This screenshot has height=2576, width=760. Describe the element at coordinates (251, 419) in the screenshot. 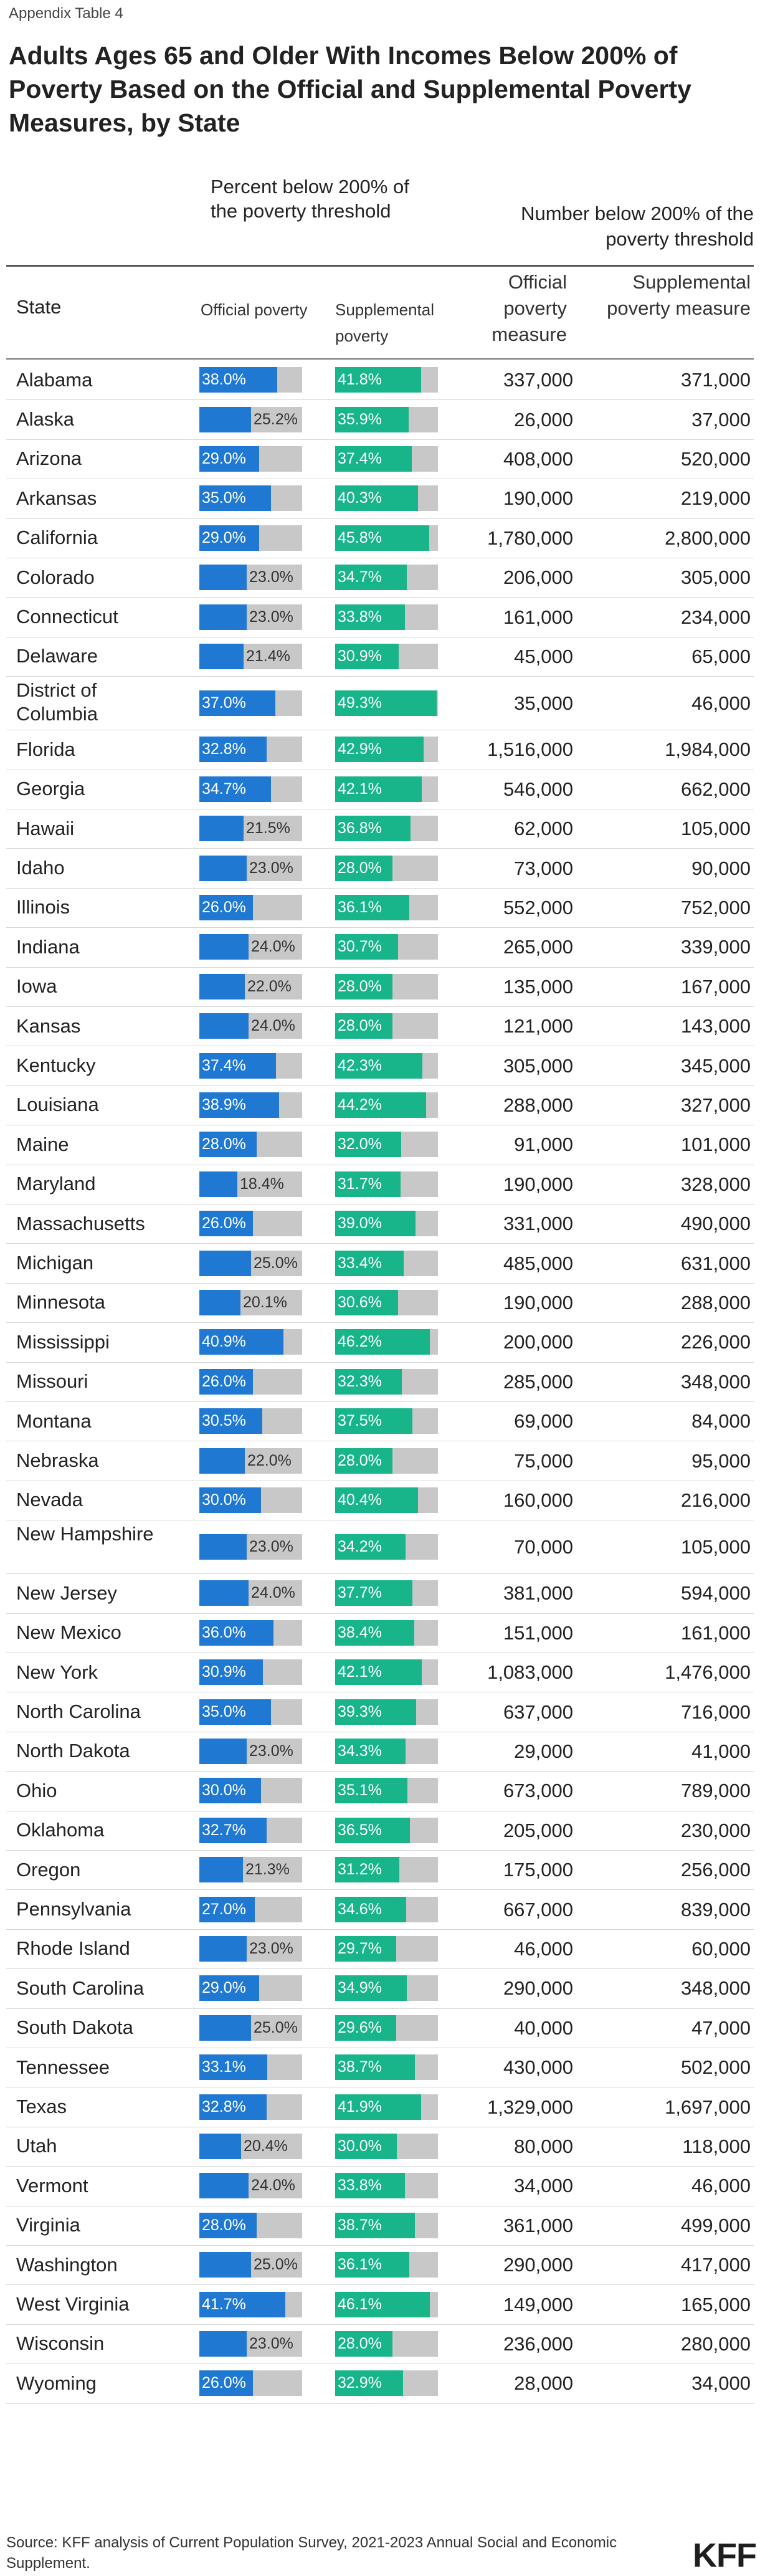

I see `official-bar-track: 25.2%` at that location.